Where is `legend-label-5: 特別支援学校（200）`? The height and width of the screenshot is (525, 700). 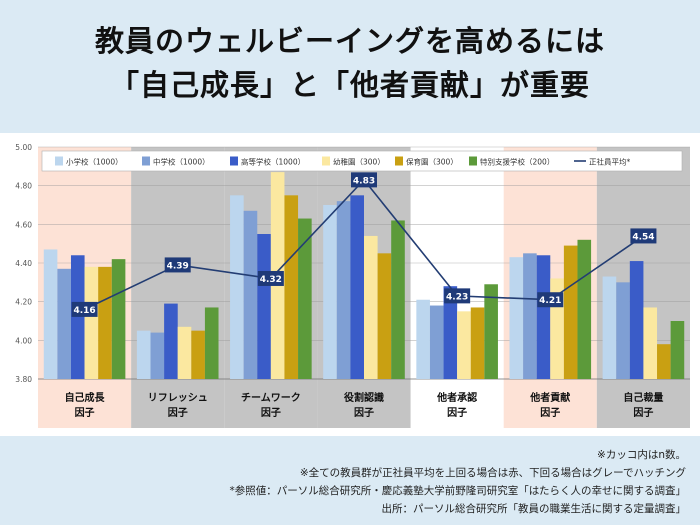
legend-label-5: 特別支援学校（200） is located at coordinates (517, 162).